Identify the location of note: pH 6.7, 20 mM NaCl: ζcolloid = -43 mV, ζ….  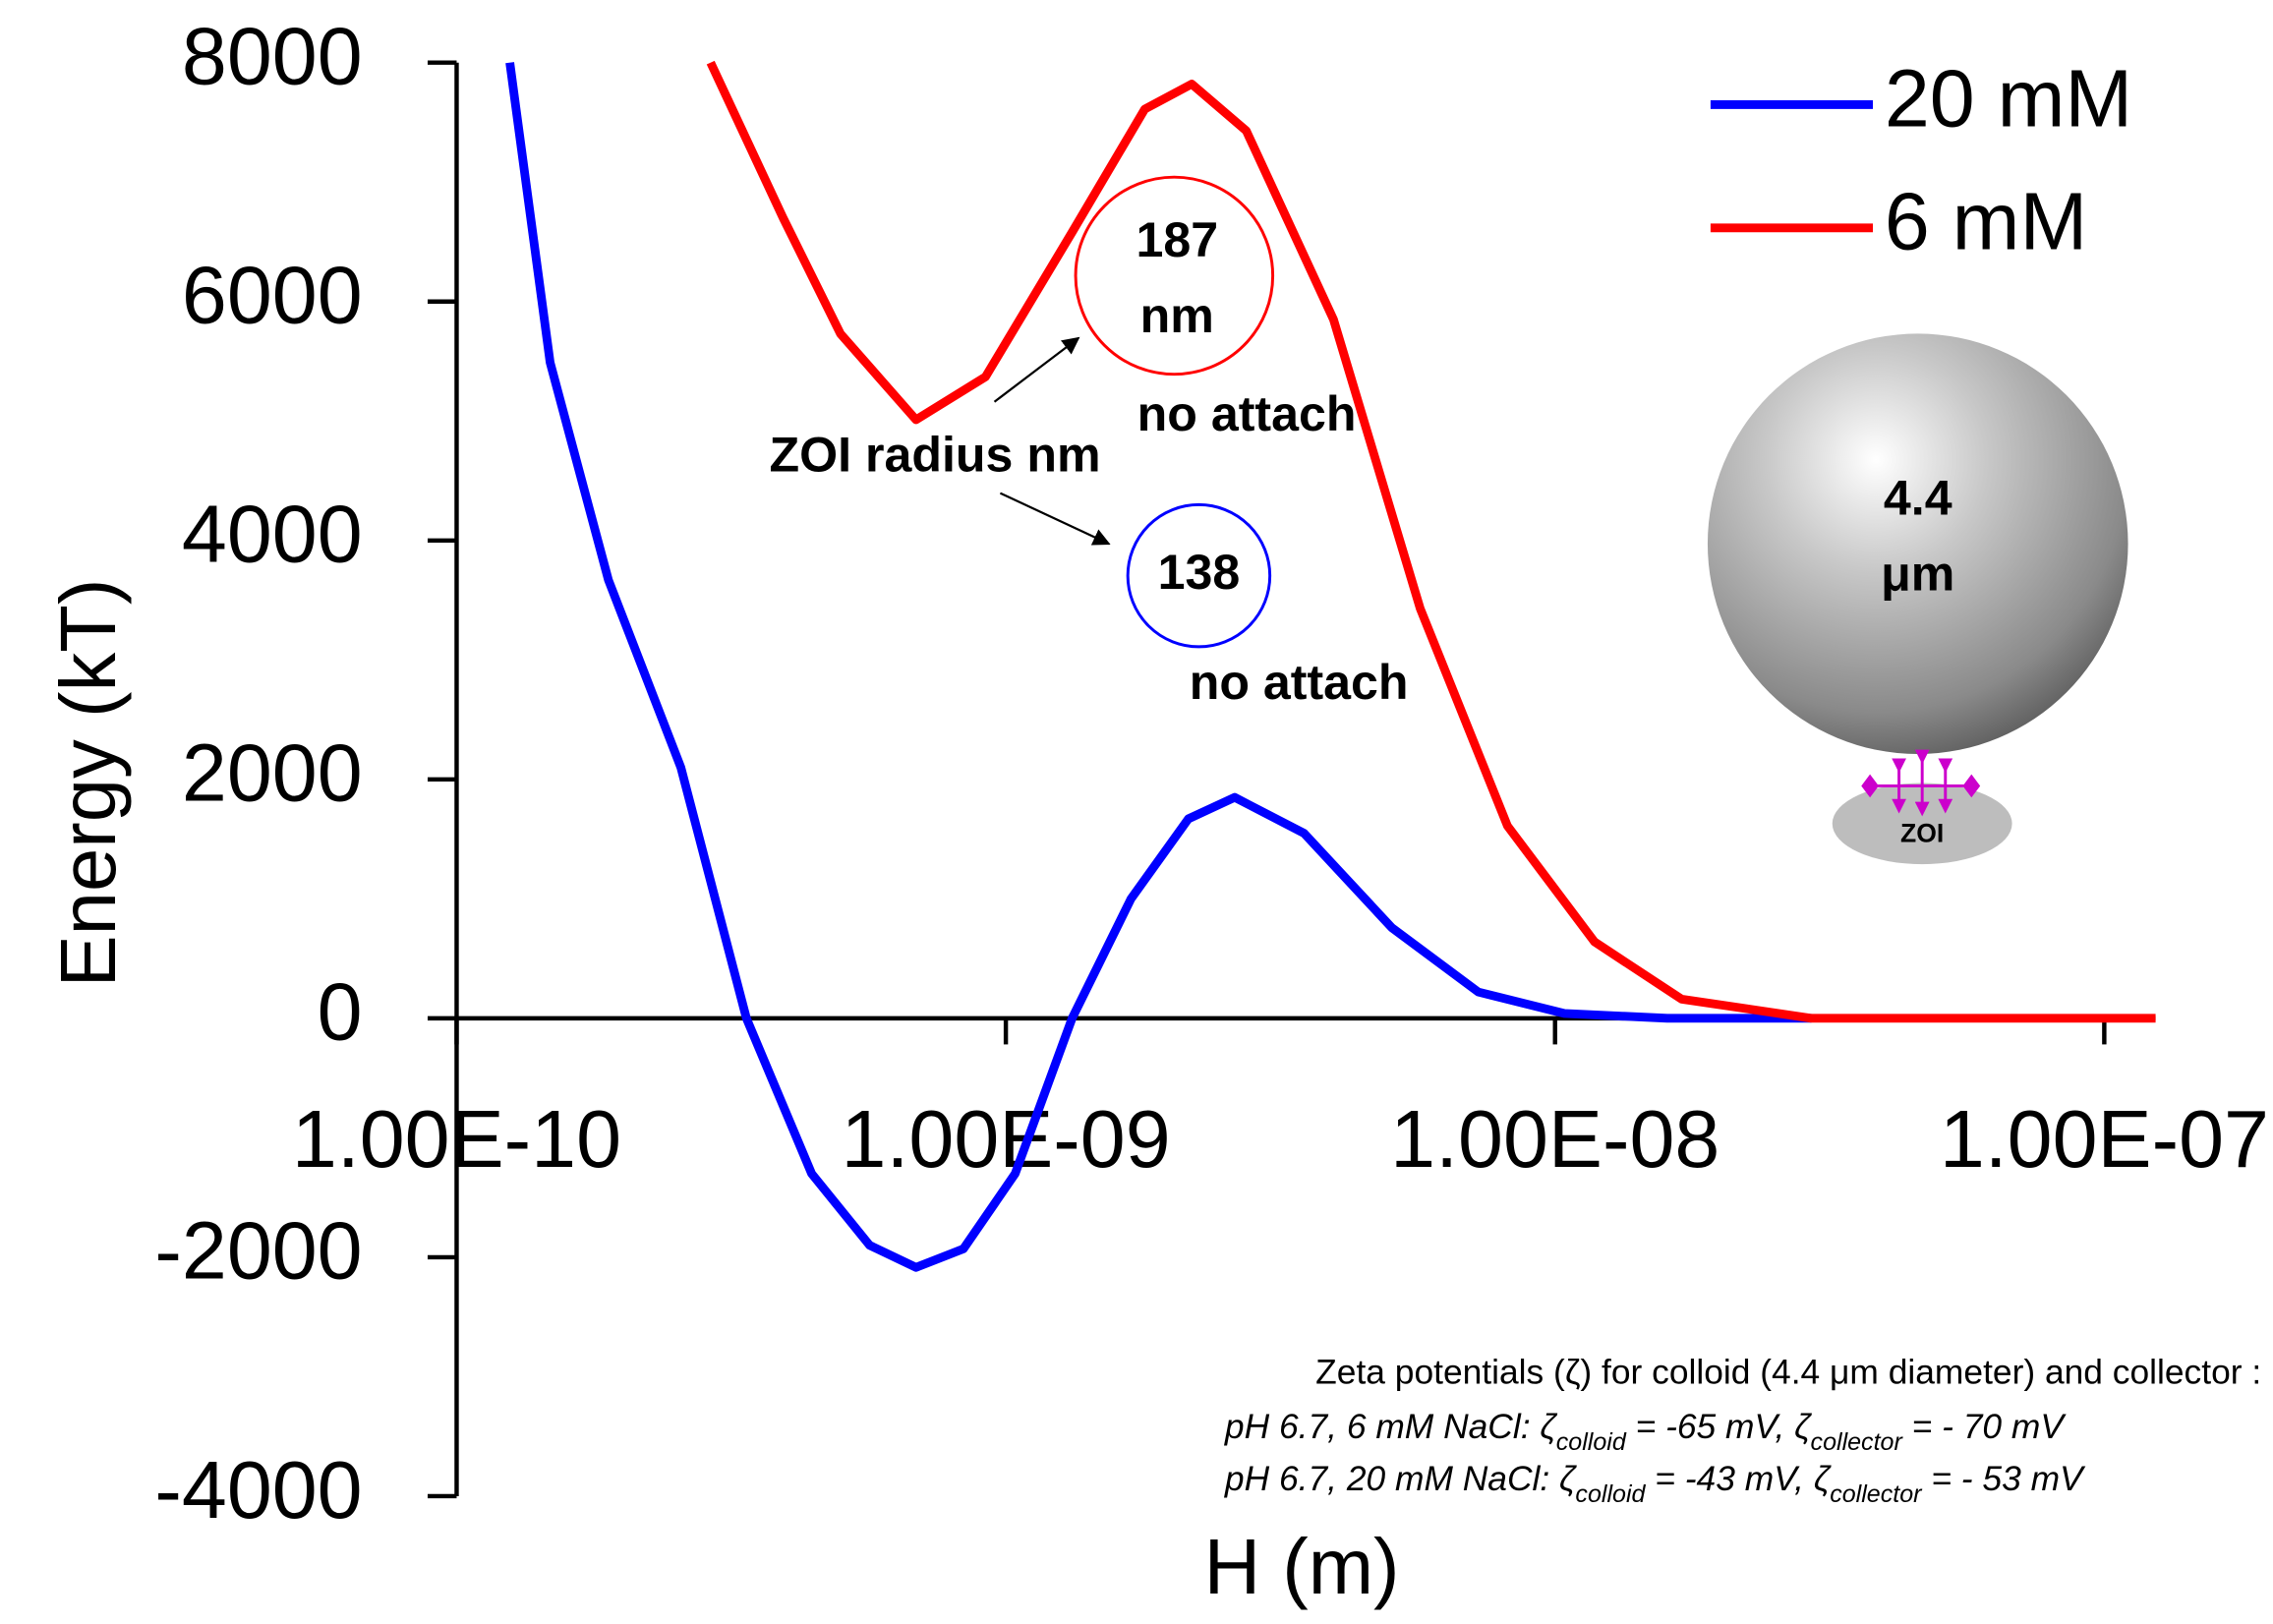
(1655, 1484).